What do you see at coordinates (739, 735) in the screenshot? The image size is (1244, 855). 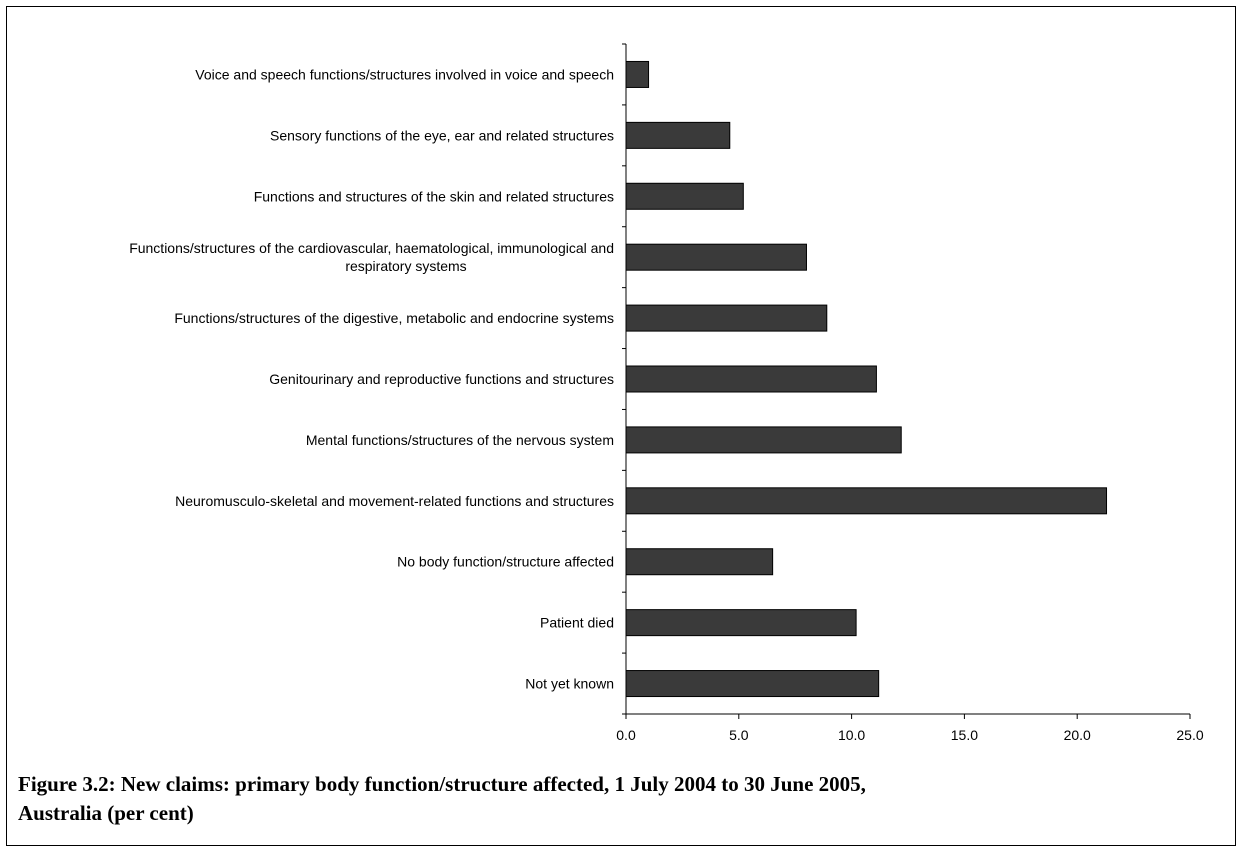 I see `x-tick-label: 5.0` at bounding box center [739, 735].